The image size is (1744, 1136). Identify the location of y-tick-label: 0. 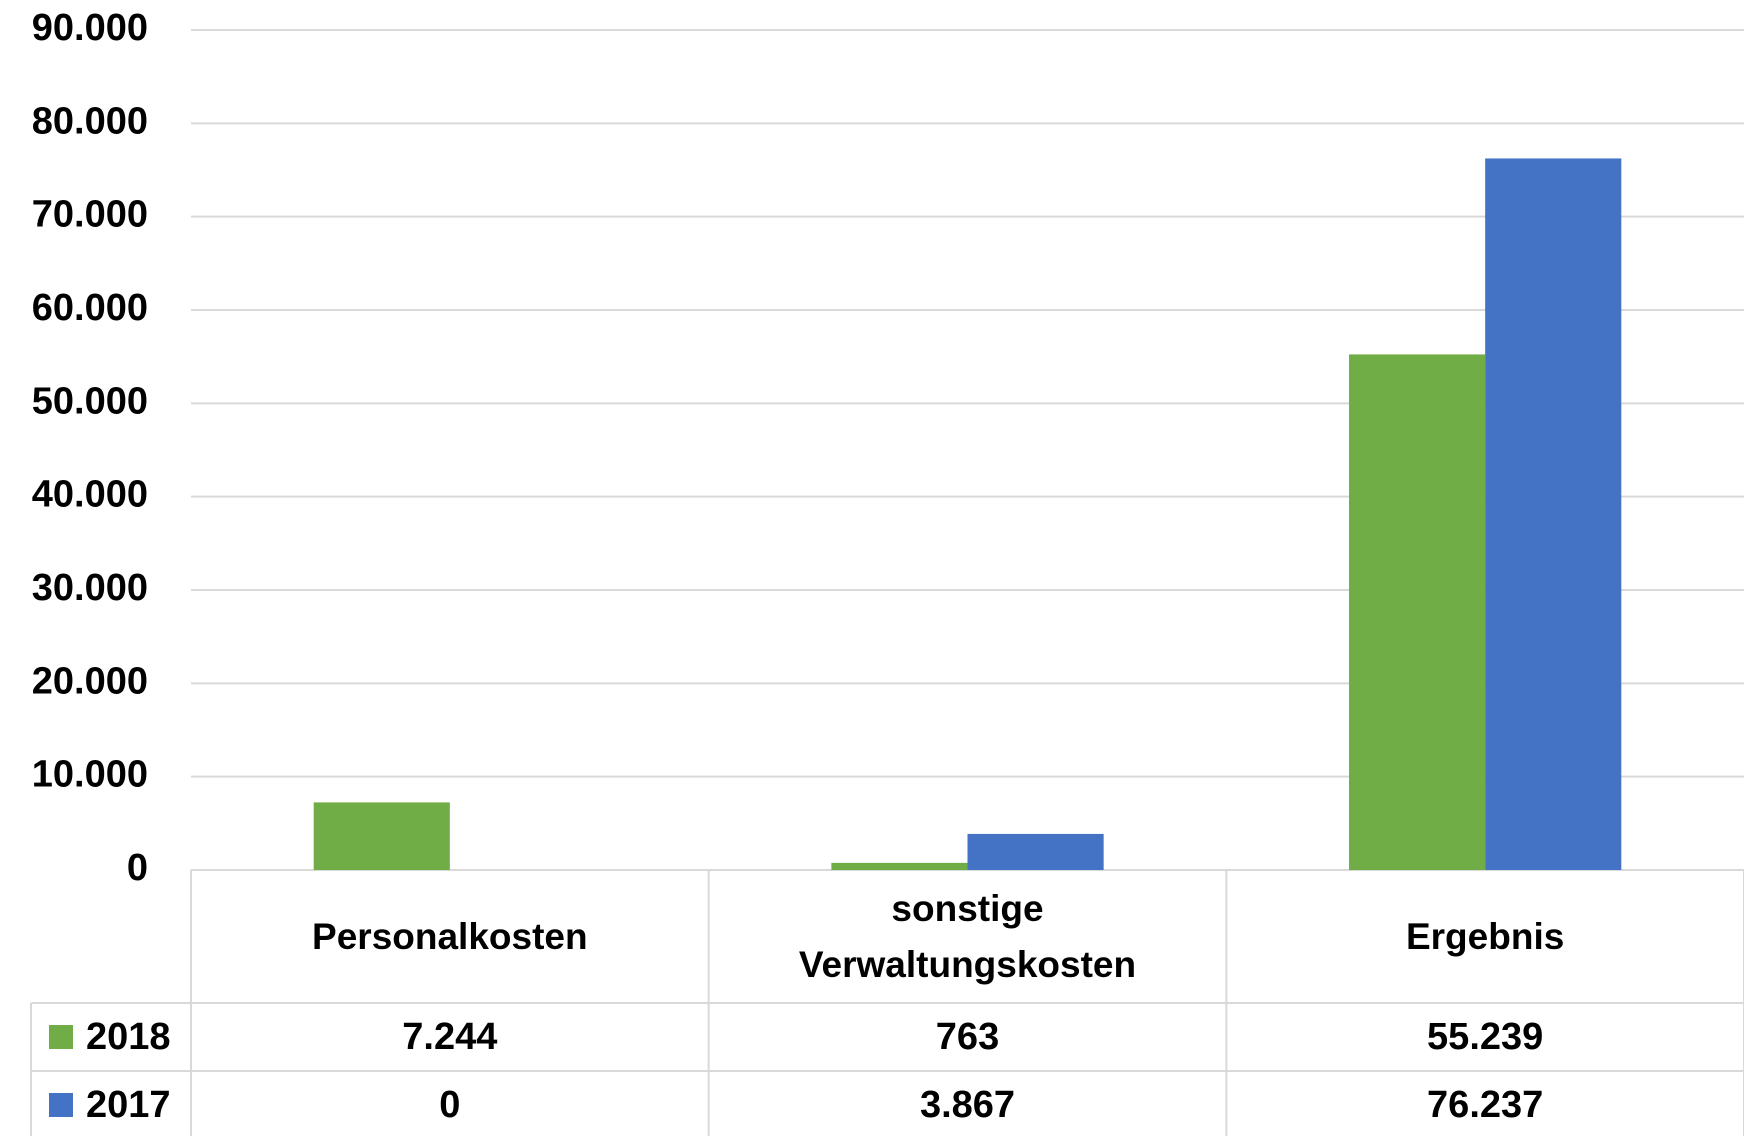
(137, 868).